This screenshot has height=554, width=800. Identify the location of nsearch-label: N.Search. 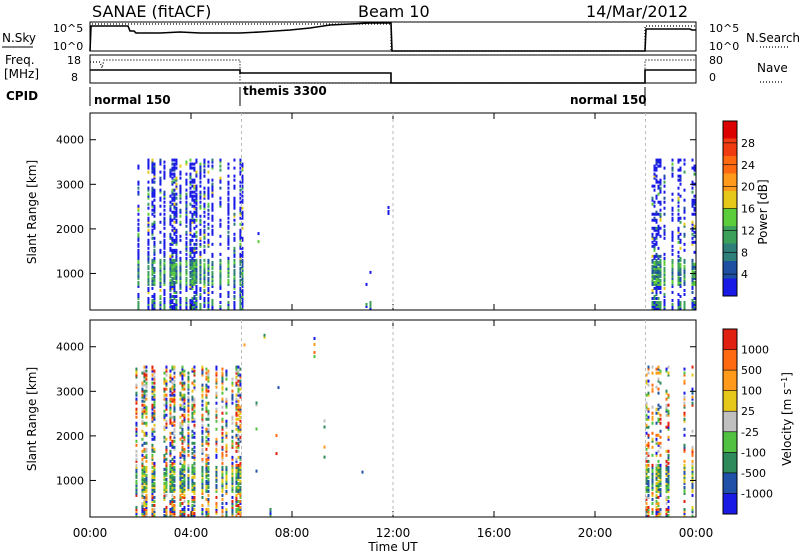
(773, 38).